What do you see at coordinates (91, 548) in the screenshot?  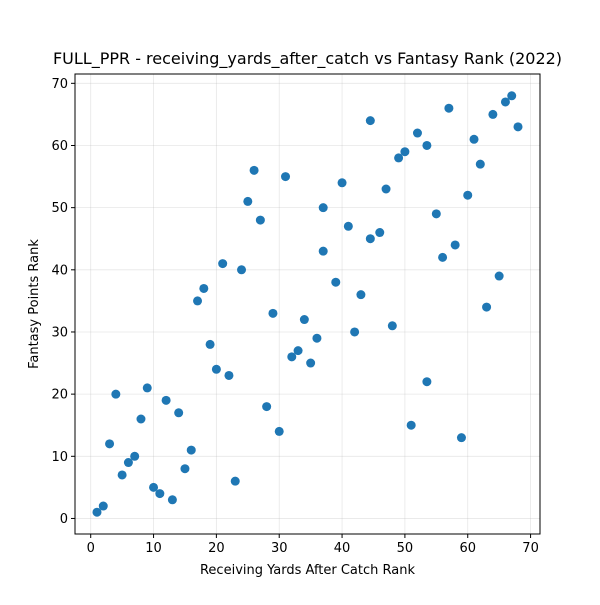 I see `x-tick-label: 0` at bounding box center [91, 548].